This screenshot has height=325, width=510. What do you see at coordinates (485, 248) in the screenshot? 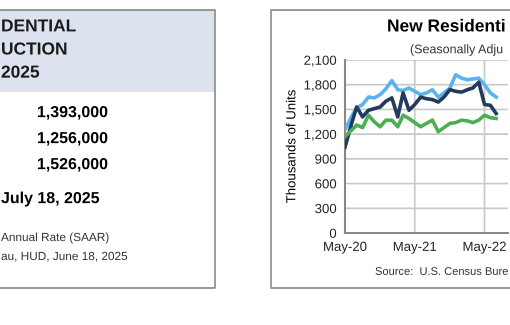
I see `x-tick-label: May-22` at bounding box center [485, 248].